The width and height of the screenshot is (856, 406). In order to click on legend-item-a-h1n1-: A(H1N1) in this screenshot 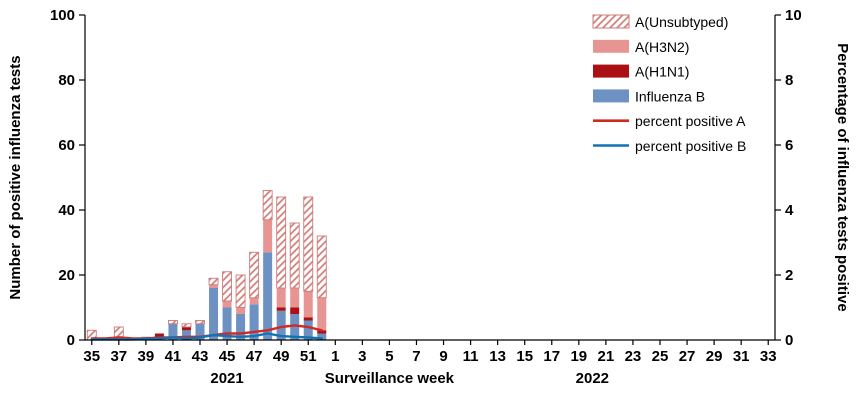, I will do `click(641, 72)`.